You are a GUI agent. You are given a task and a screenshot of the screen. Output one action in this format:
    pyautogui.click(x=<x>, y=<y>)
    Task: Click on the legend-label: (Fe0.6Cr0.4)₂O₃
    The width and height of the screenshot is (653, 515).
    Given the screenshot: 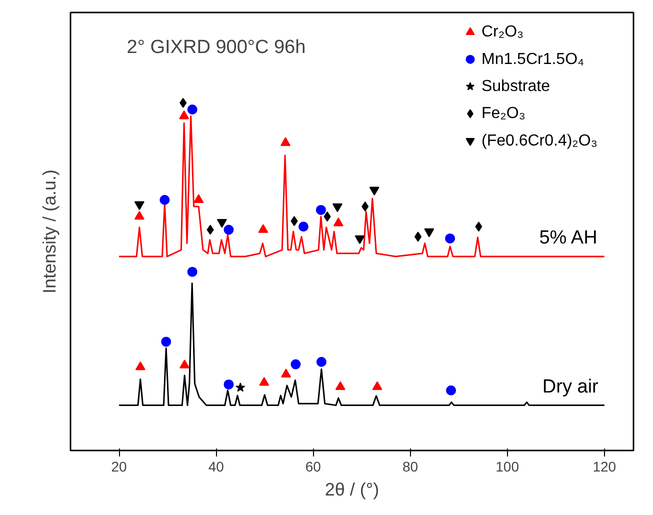 What is the action you would take?
    pyautogui.click(x=539, y=141)
    